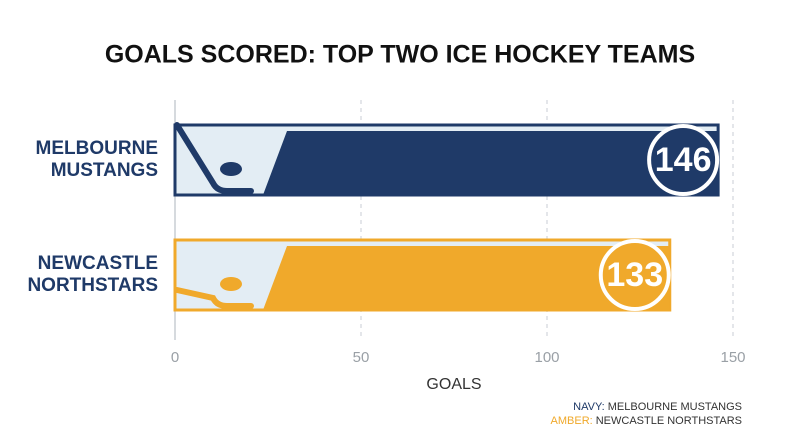  Describe the element at coordinates (453, 384) in the screenshot. I see `x-axis-label: GOALS` at that location.